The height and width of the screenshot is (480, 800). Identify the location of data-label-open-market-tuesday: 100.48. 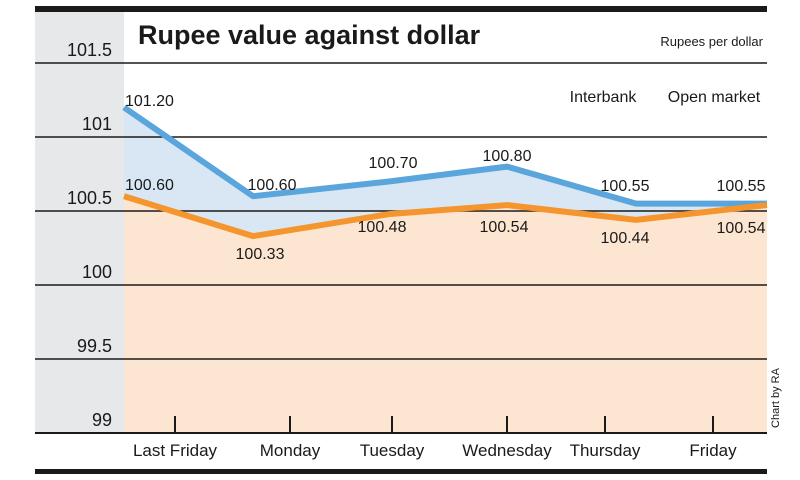
(382, 227).